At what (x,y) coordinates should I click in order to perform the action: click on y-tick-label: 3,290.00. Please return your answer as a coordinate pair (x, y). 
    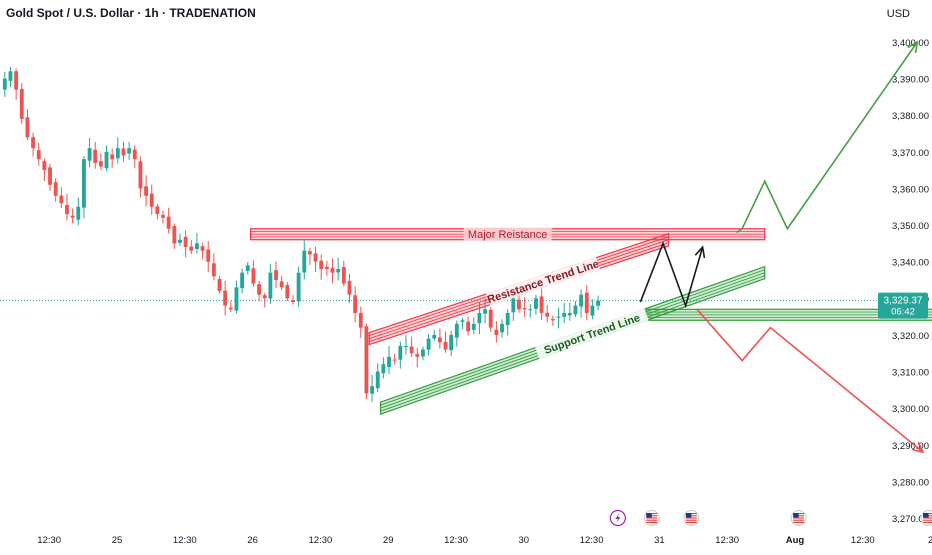
    Looking at the image, I should click on (910, 446).